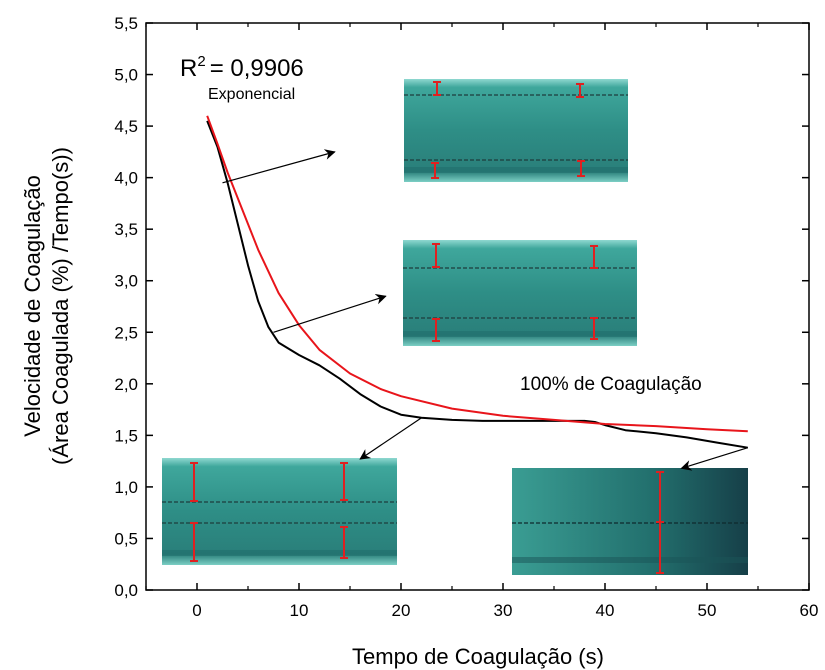  Describe the element at coordinates (126, 23) in the screenshot. I see `y-tick-label: 5,5` at that location.